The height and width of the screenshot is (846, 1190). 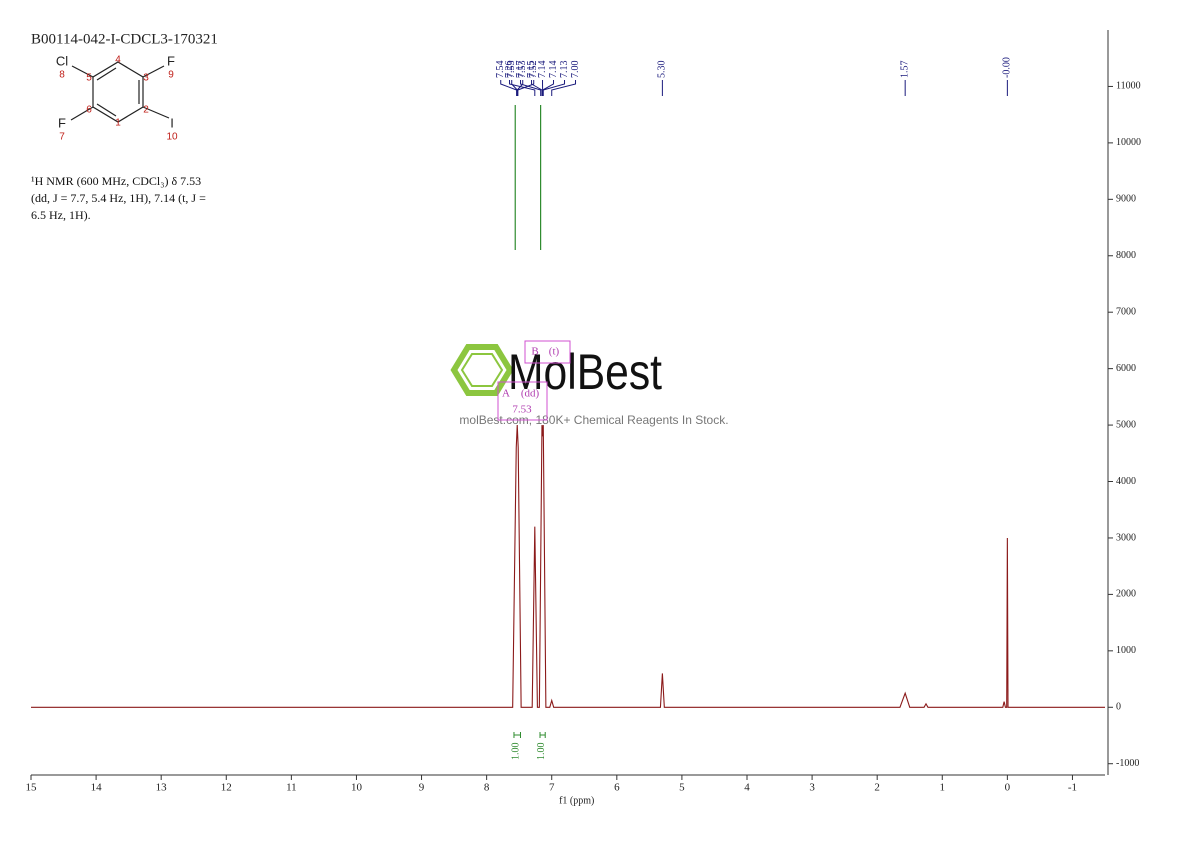 I want to click on x-tick-label: -1, so click(x=1072, y=788).